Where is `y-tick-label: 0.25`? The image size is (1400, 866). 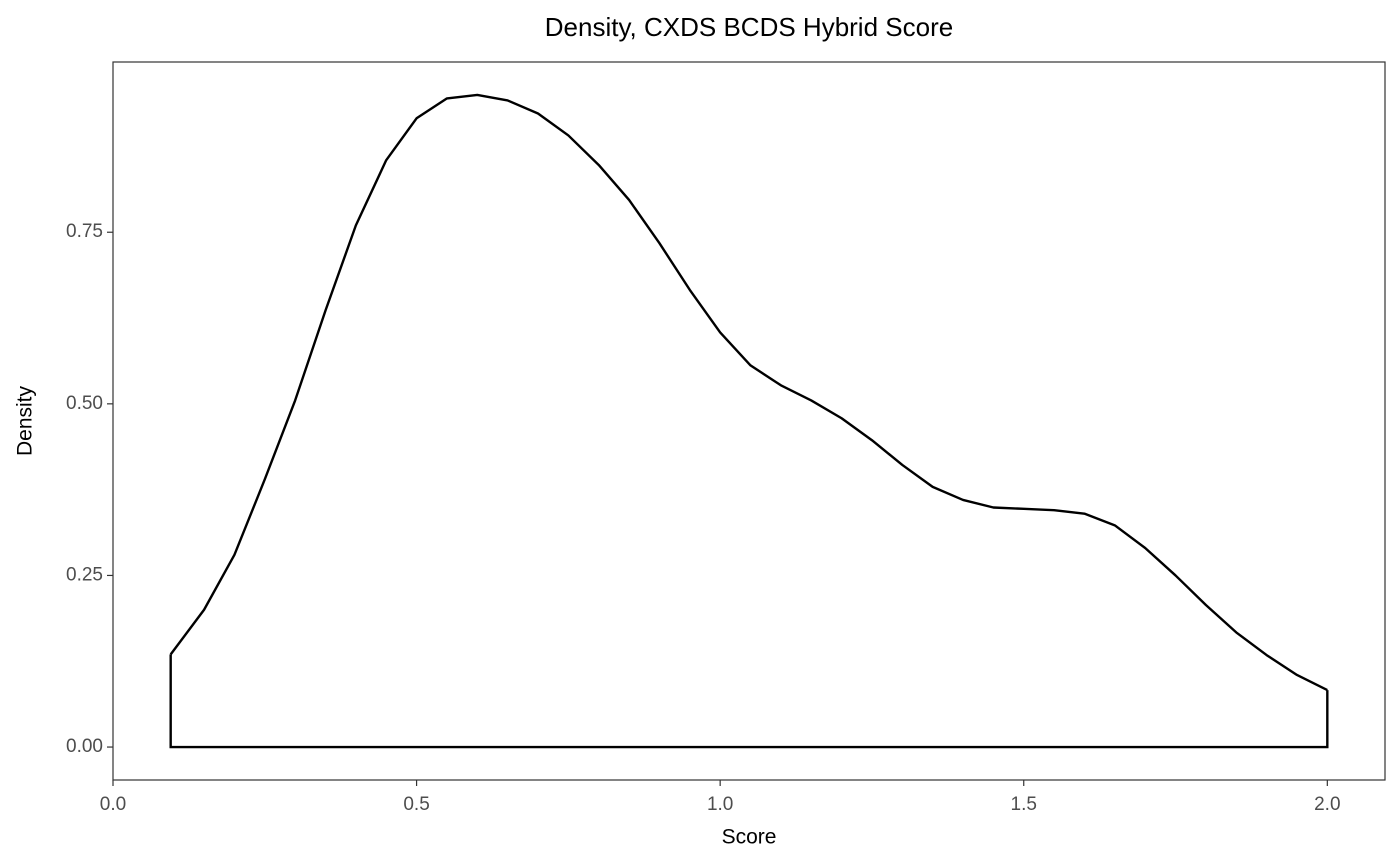
y-tick-label: 0.25 is located at coordinates (84, 574).